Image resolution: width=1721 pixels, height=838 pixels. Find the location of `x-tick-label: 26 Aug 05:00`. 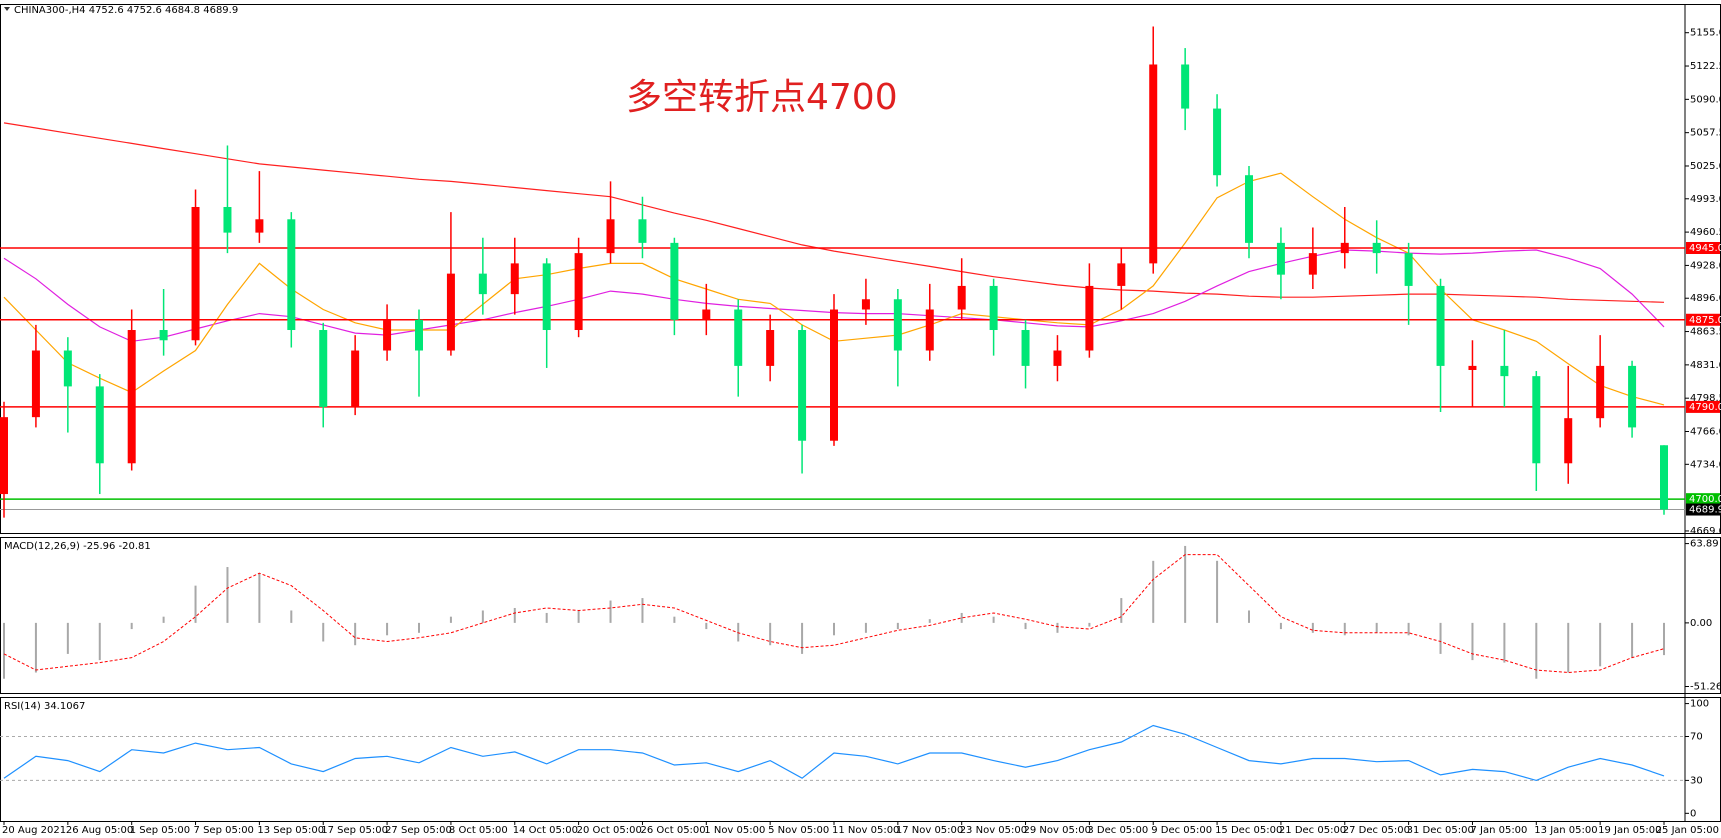

x-tick-label: 26 Aug 05:00 is located at coordinates (99, 830).